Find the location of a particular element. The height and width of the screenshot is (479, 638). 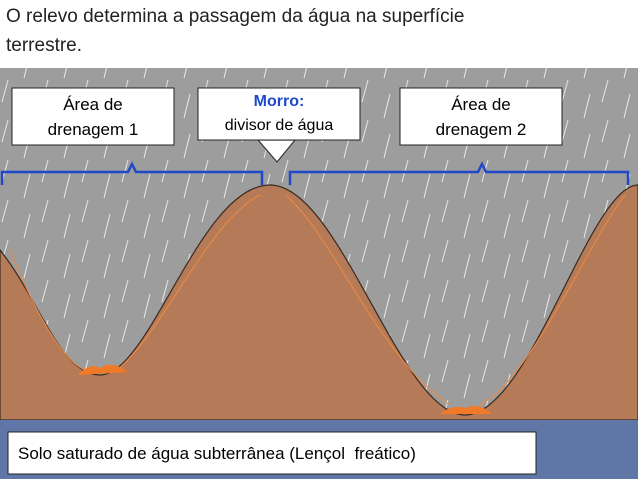

box-text: drenagem 2 is located at coordinates (481, 129).